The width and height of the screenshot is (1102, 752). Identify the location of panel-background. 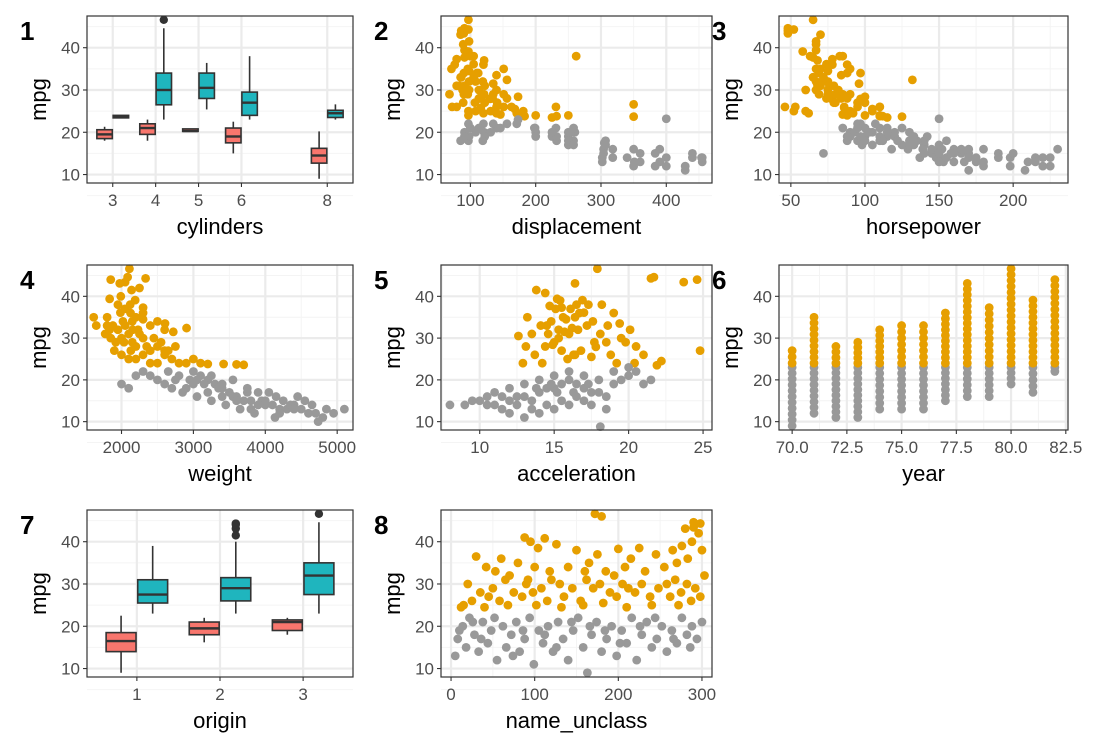
(220, 99).